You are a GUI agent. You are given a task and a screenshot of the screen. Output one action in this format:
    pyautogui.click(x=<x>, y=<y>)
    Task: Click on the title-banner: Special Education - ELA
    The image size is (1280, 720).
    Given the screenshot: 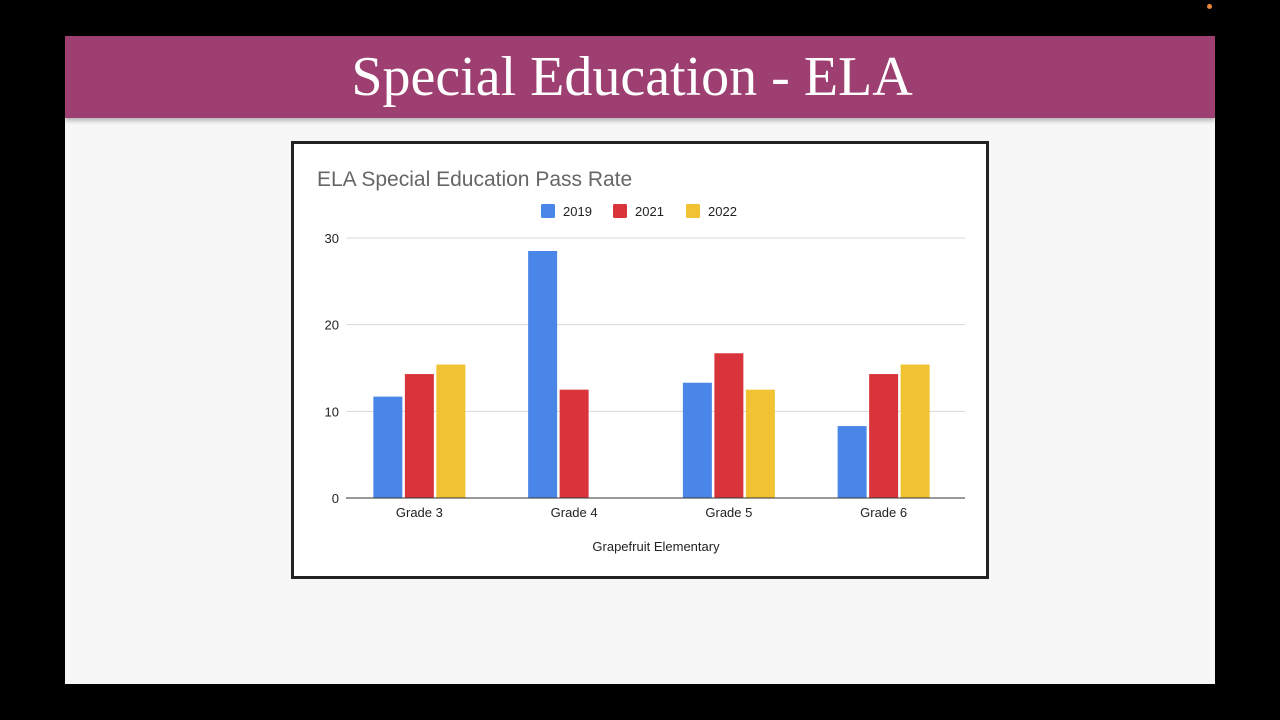 What is the action you would take?
    pyautogui.click(x=640, y=77)
    